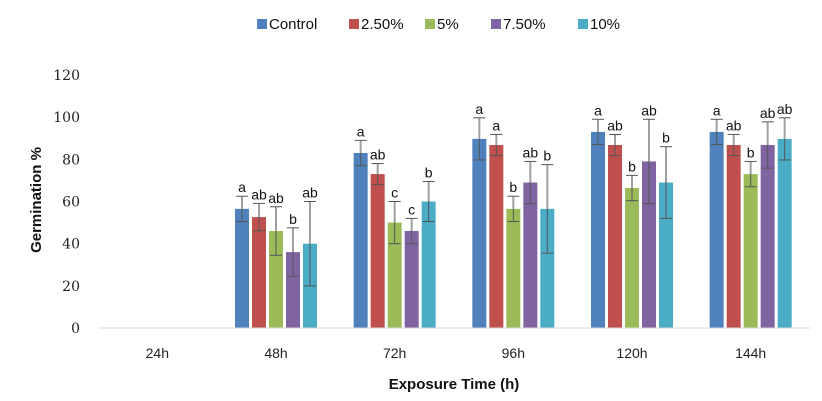 Image resolution: width=822 pixels, height=401 pixels. I want to click on y-axis-title: Germination %, so click(36, 200).